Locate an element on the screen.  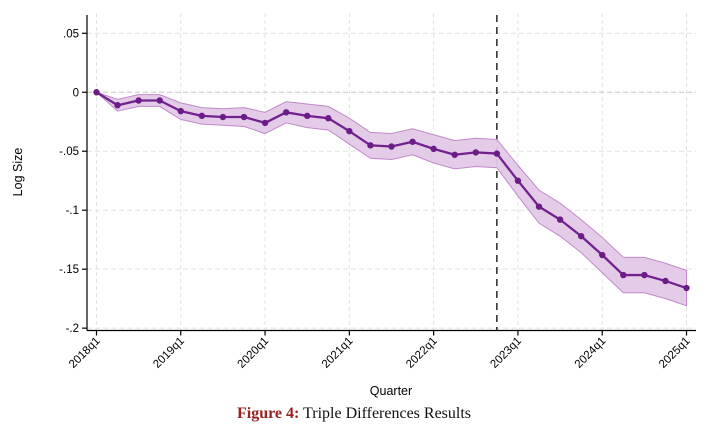
x-tick-label: 2024q1 is located at coordinates (591, 353).